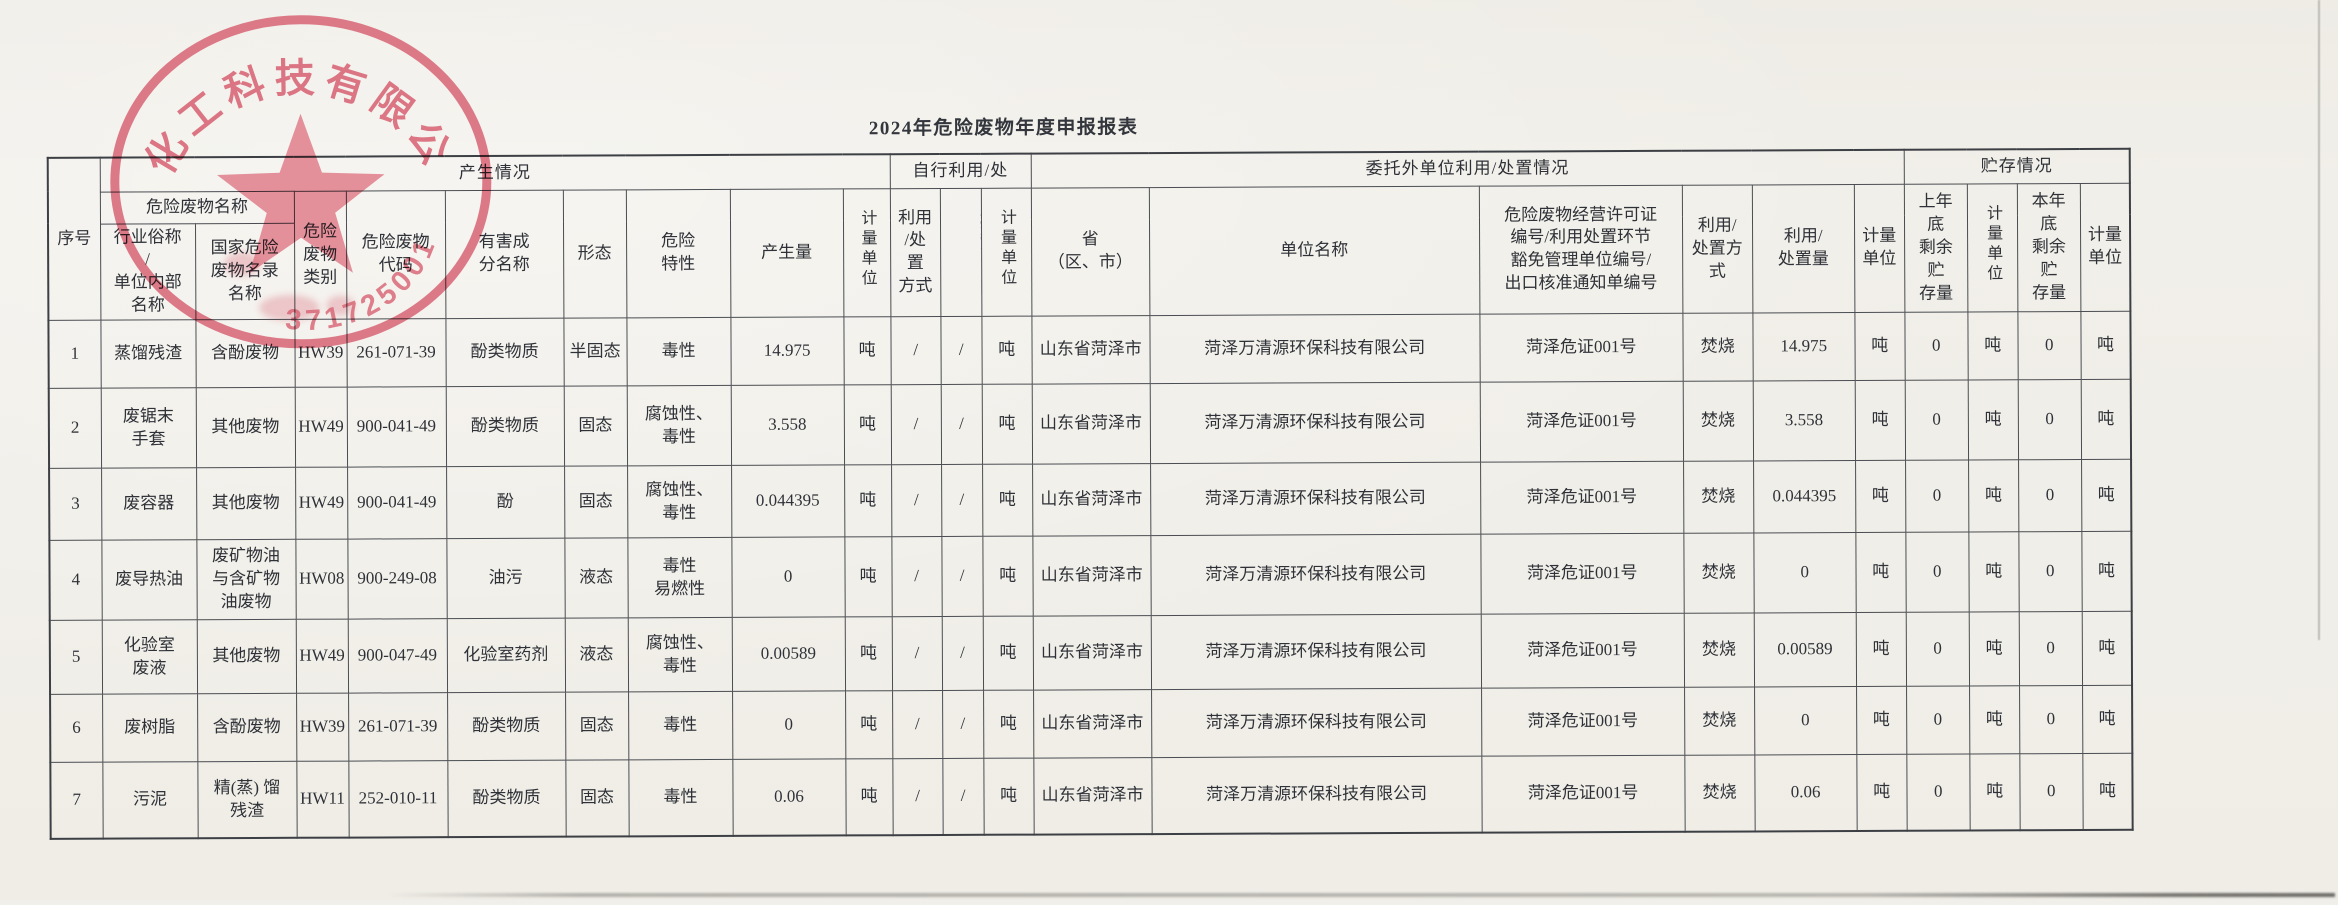 This screenshot has width=2338, height=905. Describe the element at coordinates (1805, 650) in the screenshot. I see `cell-ent-amount: 0.00589` at that location.